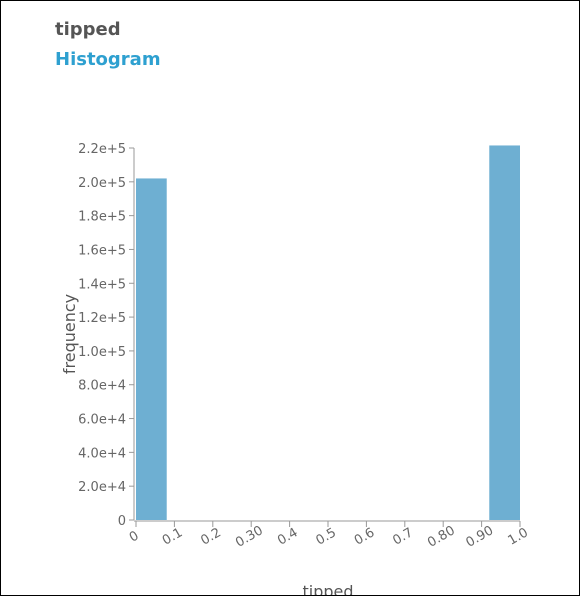 This screenshot has width=580, height=596. I want to click on chart-title: tipped, so click(88, 29).